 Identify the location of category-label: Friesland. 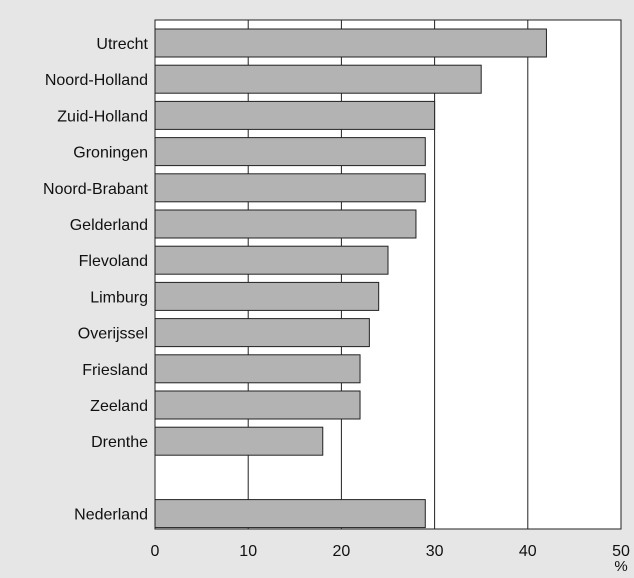
(115, 370).